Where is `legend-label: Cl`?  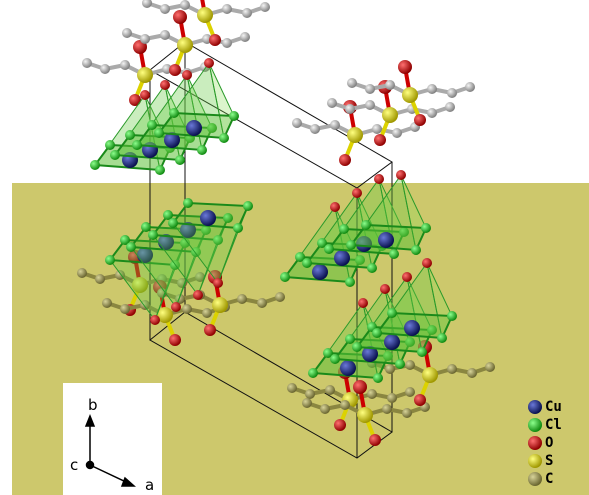 legend-label: Cl is located at coordinates (553, 425).